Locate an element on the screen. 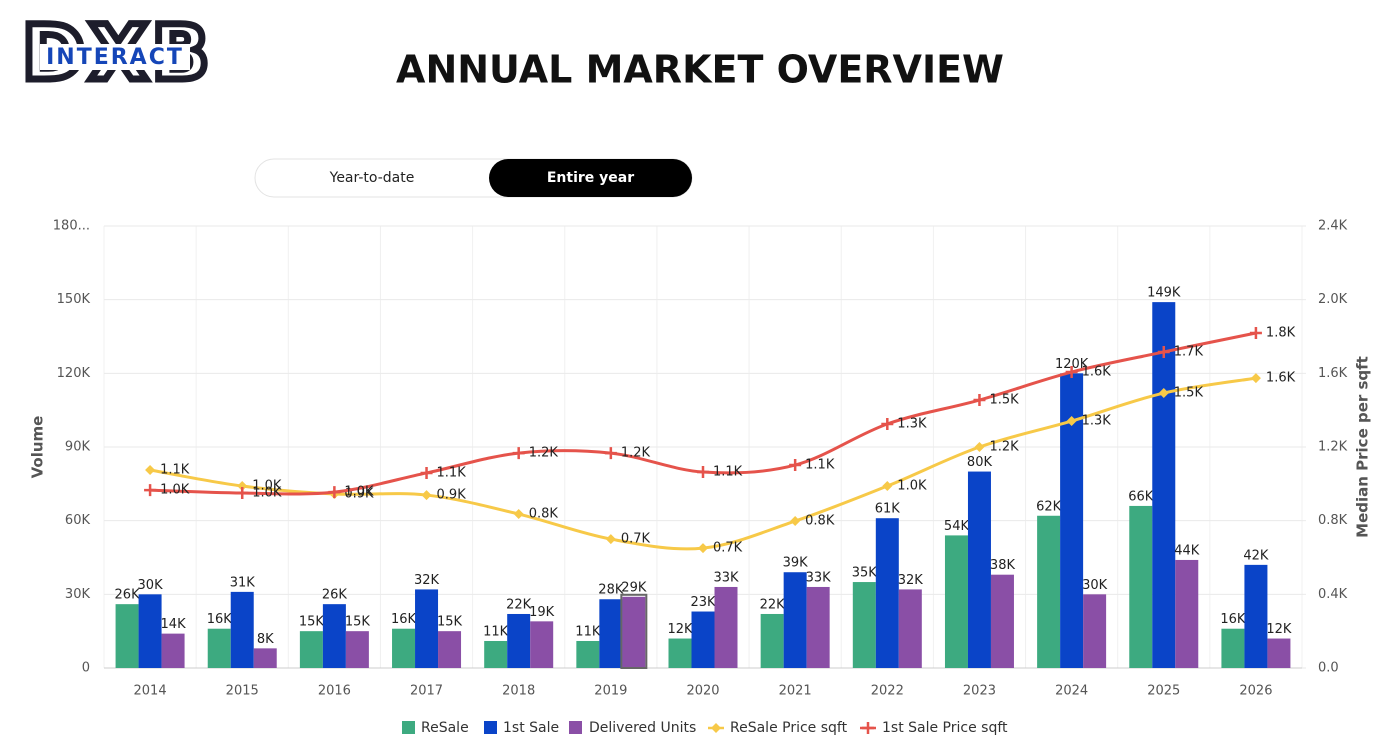 This screenshot has height=750, width=1400. toggle-option: Year-to-date is located at coordinates (372, 178).